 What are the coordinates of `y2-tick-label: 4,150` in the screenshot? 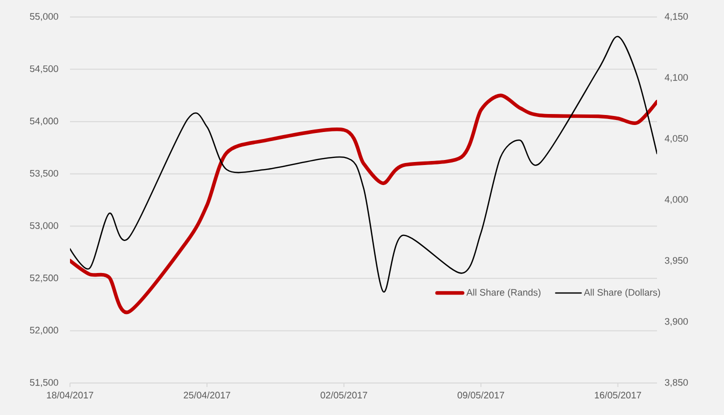 It's located at (676, 17).